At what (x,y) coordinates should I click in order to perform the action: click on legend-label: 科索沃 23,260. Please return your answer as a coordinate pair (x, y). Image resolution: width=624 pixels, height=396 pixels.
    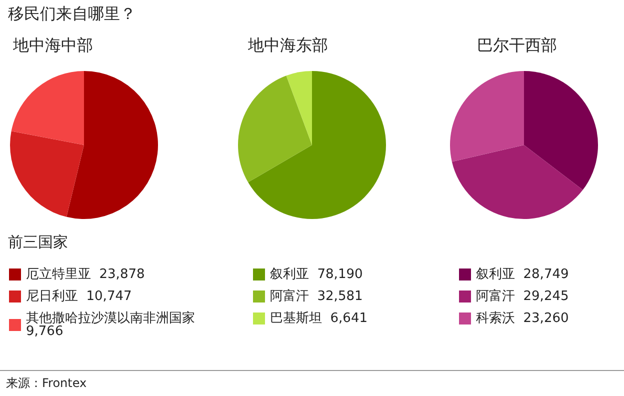
    Looking at the image, I should click on (522, 318).